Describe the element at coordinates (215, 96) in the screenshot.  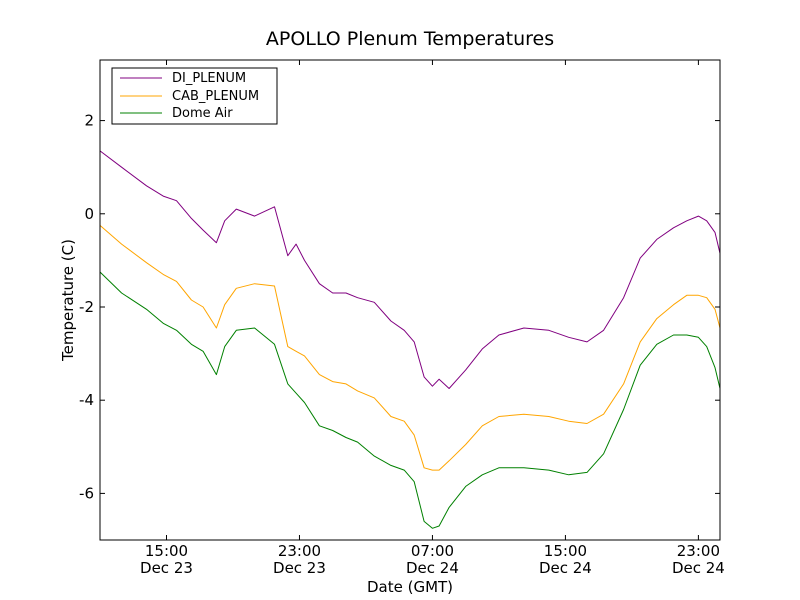
I see `legend-label-cab-plenum: CAB_PLENUM` at that location.